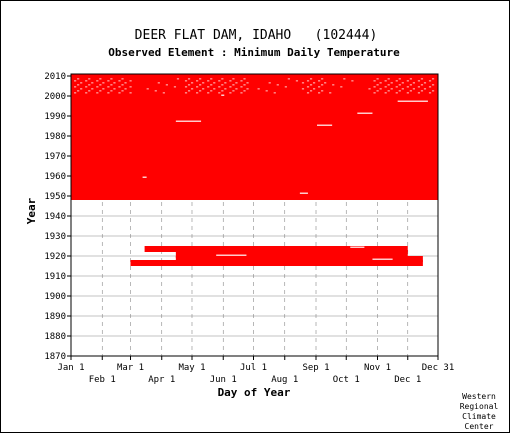  I want to click on x-tick-label: Jul 1, so click(253, 368).